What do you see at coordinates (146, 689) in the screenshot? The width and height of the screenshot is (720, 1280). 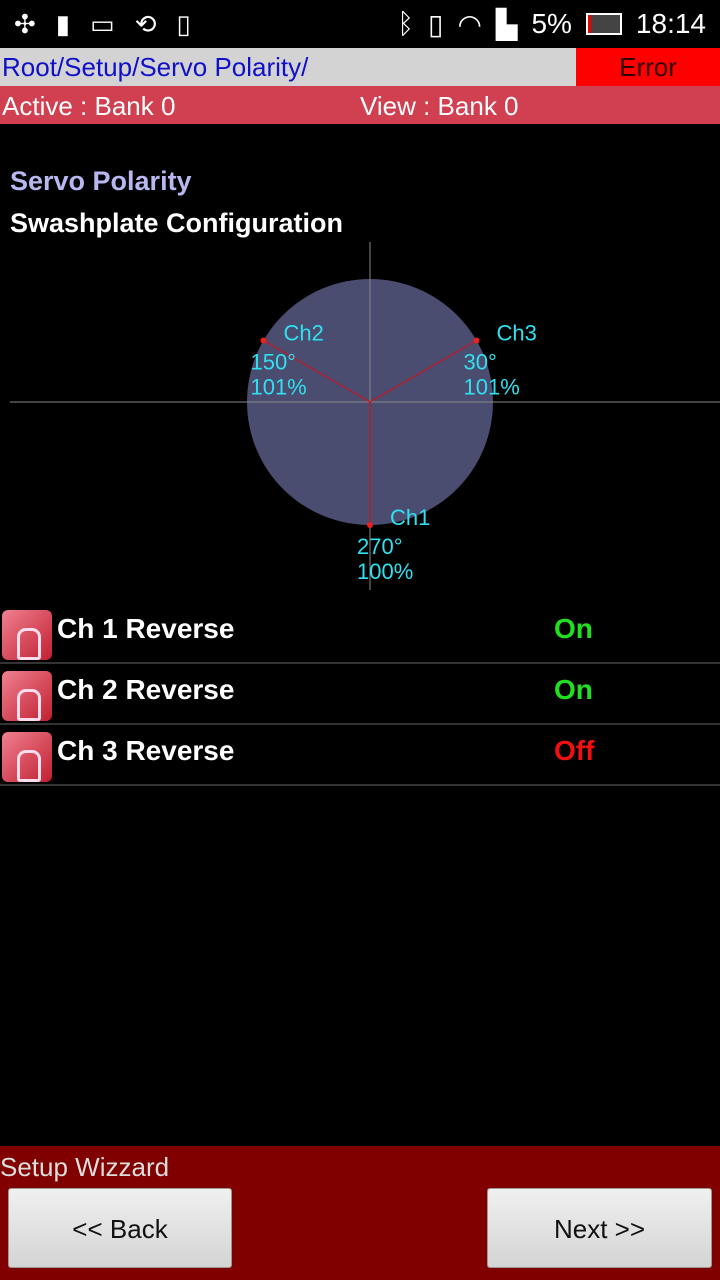 I see `setting-label: Ch 2 Reverse` at bounding box center [146, 689].